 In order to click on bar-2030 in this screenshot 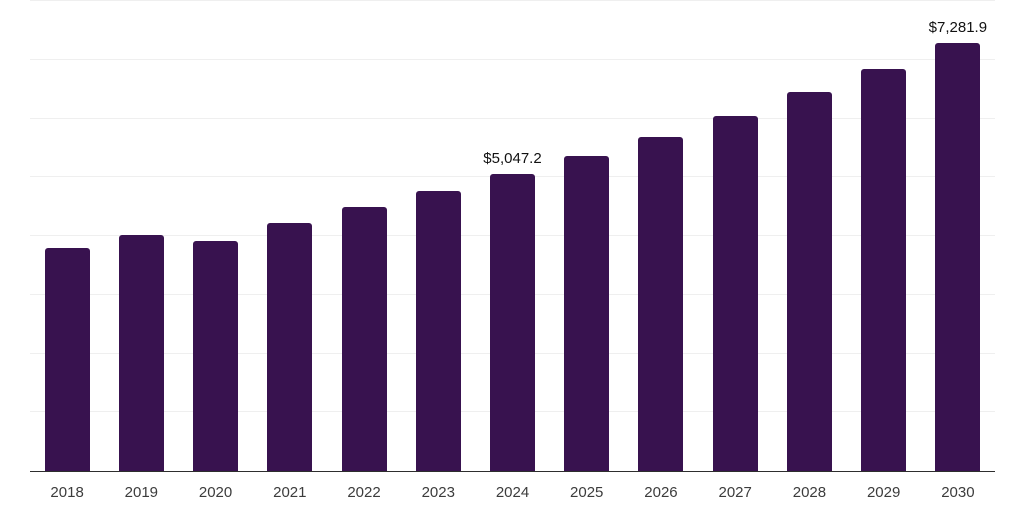, I will do `click(958, 257)`.